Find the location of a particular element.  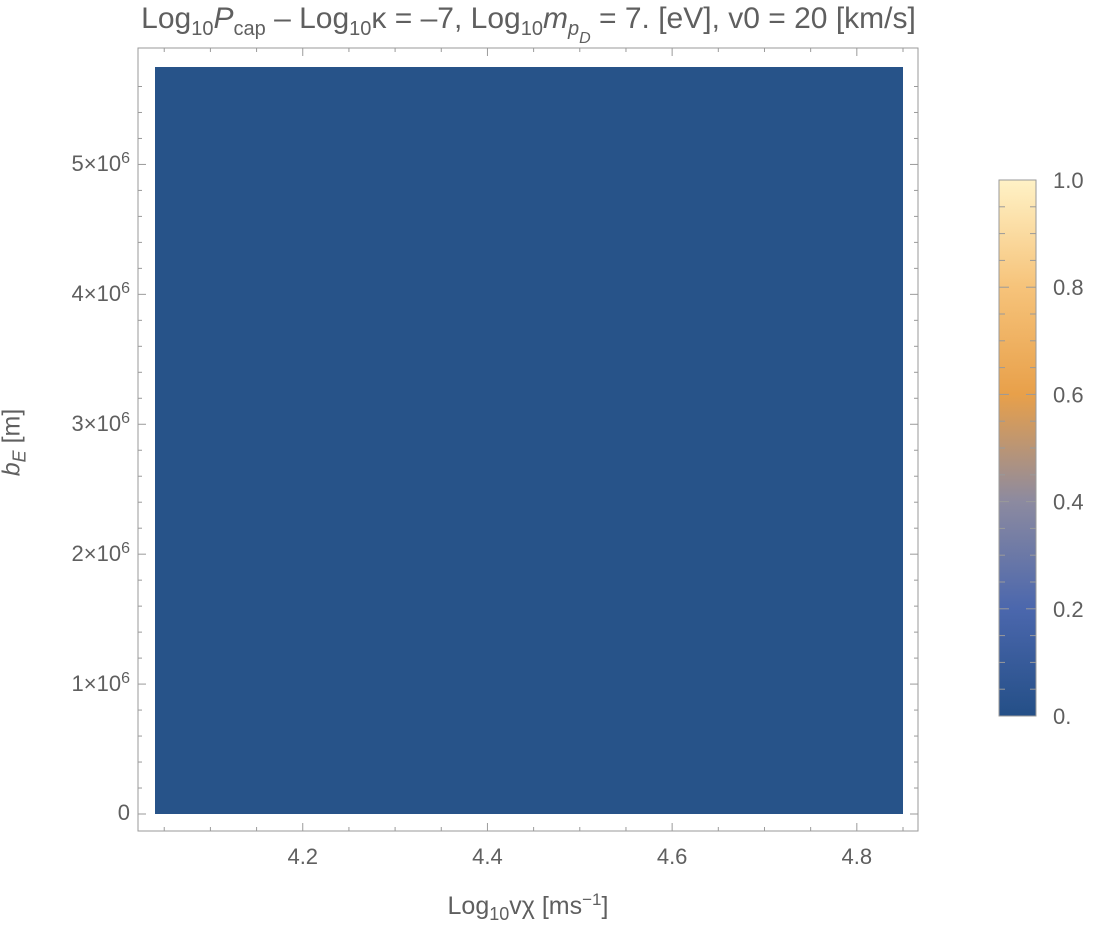

x-tick-label: 4.2 is located at coordinates (302, 856).